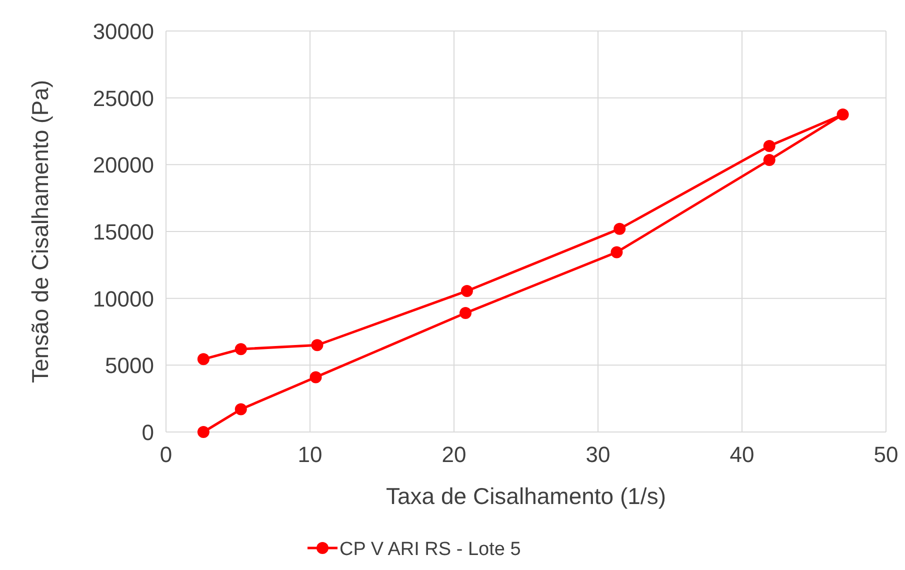 This screenshot has width=905, height=570. Describe the element at coordinates (123, 232) in the screenshot. I see `y-tick-label: 15000` at that location.